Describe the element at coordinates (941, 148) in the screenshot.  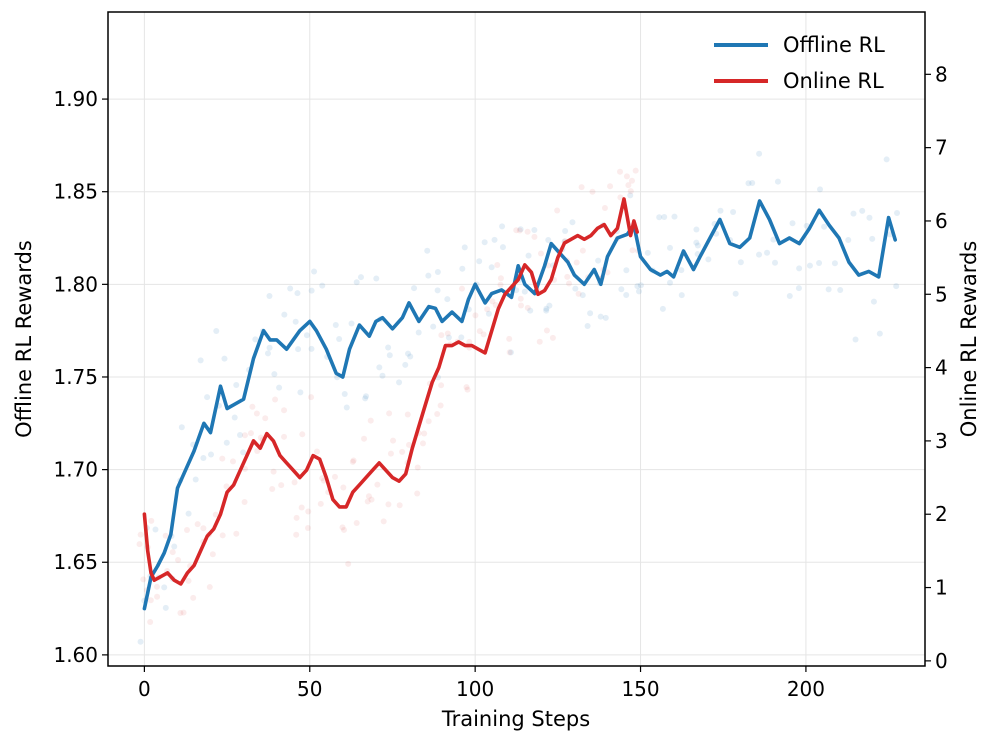
I see `y-right-tick-label: 7` at that location.